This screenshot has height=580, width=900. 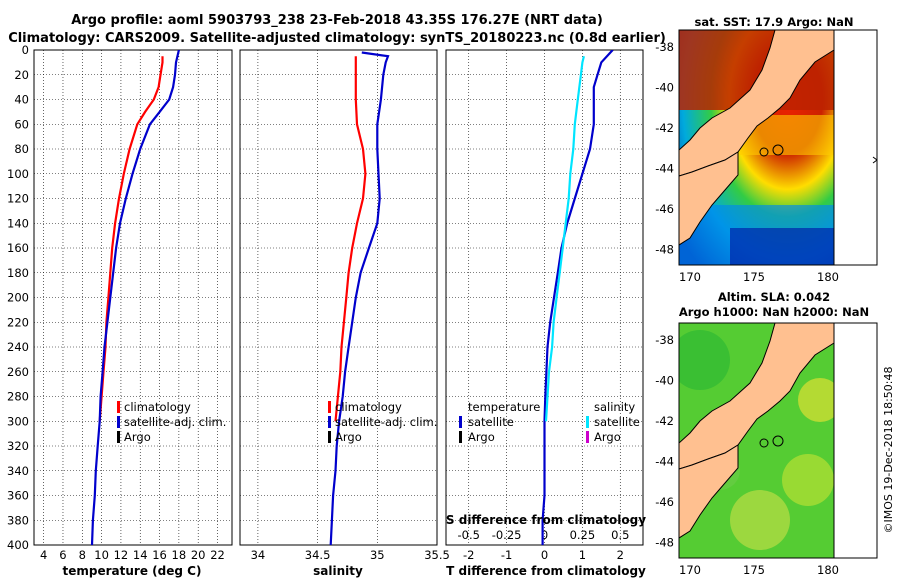 I want to click on x-tick-label: 10, so click(x=101, y=555).